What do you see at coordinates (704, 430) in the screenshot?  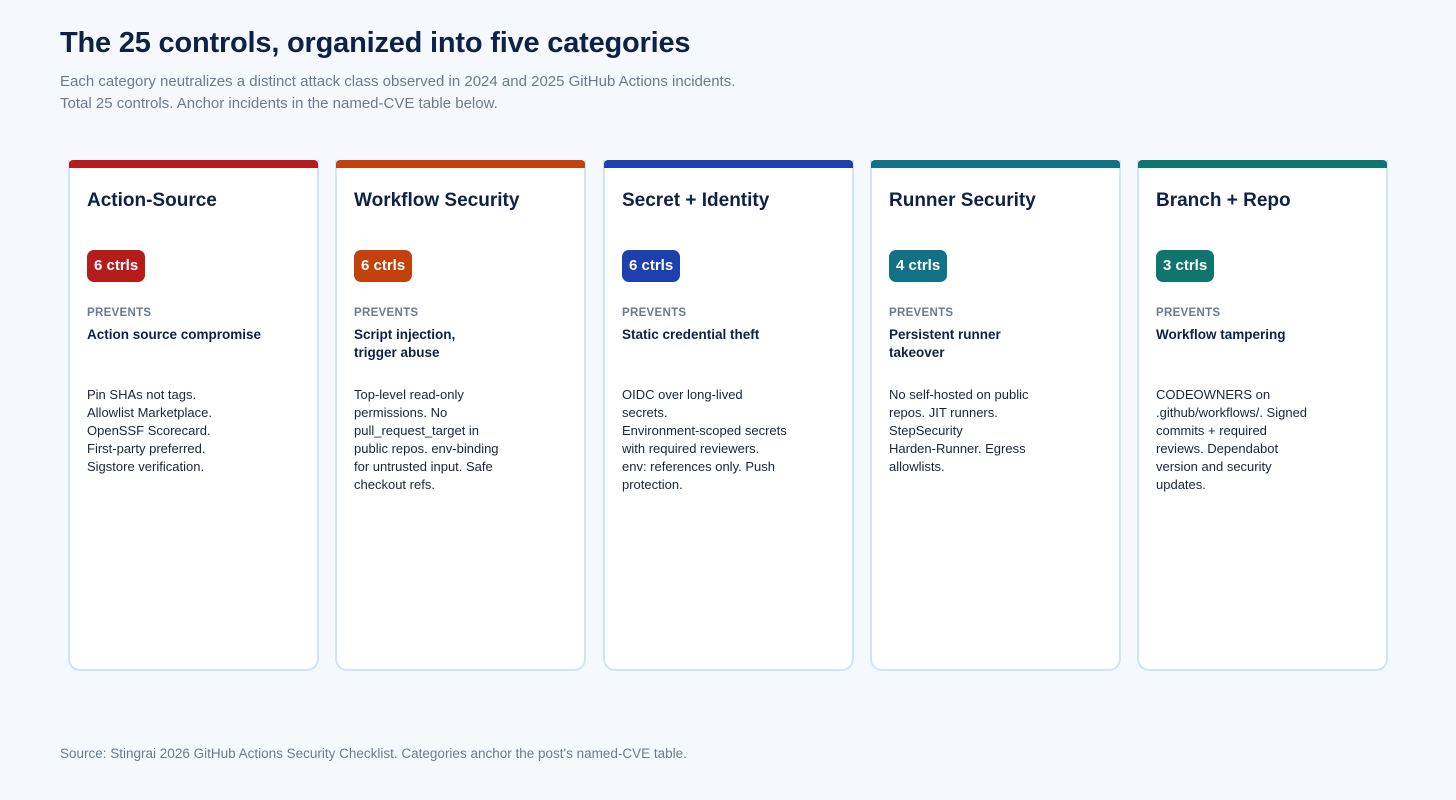 I see `controls-line: Environment-scoped secrets` at bounding box center [704, 430].